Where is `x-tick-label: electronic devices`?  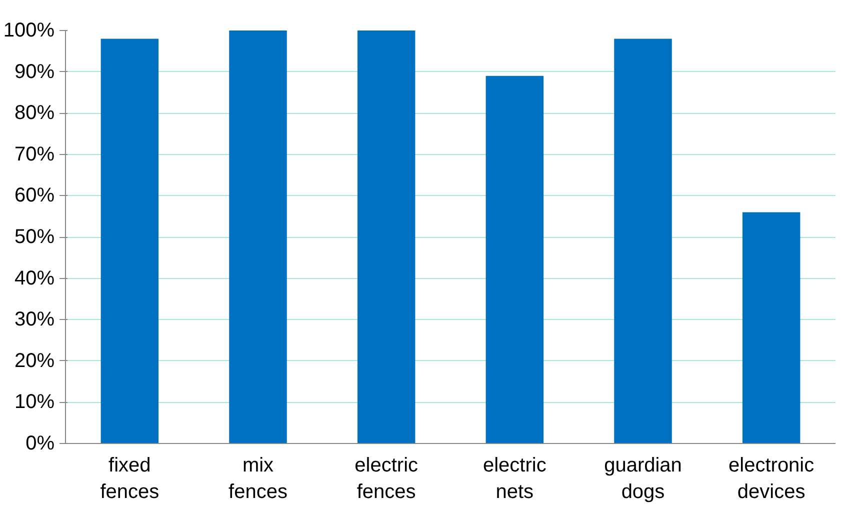
x-tick-label: electronic devices is located at coordinates (771, 478).